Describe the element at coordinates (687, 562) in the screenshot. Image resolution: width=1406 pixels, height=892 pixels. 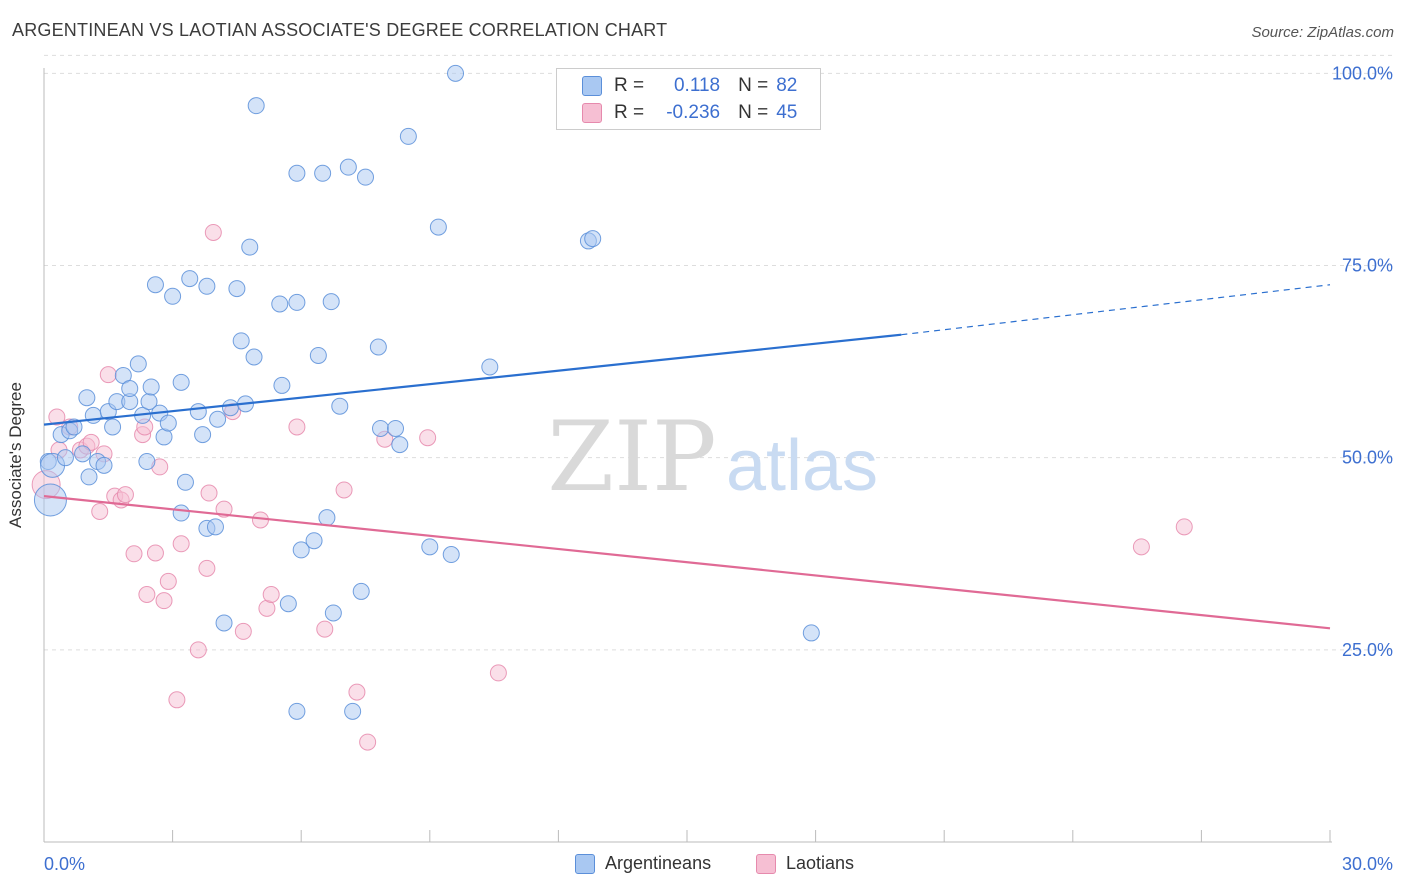
I see `laotians-trend-line` at that location.